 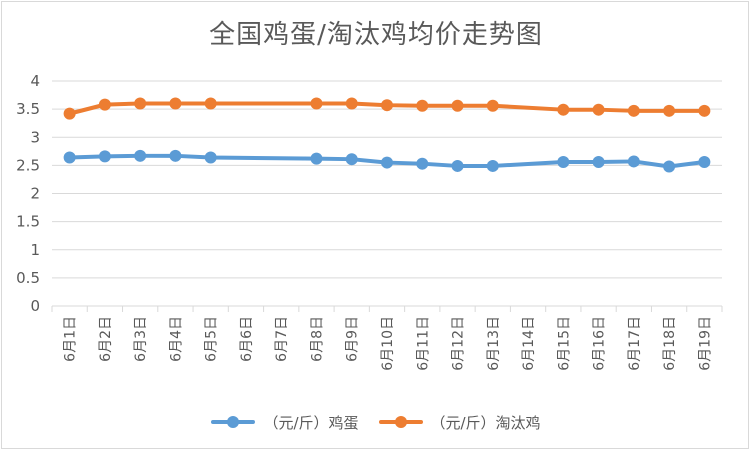 What do you see at coordinates (670, 343) in the screenshot?
I see `x-tick-label: 6月18日` at bounding box center [670, 343].